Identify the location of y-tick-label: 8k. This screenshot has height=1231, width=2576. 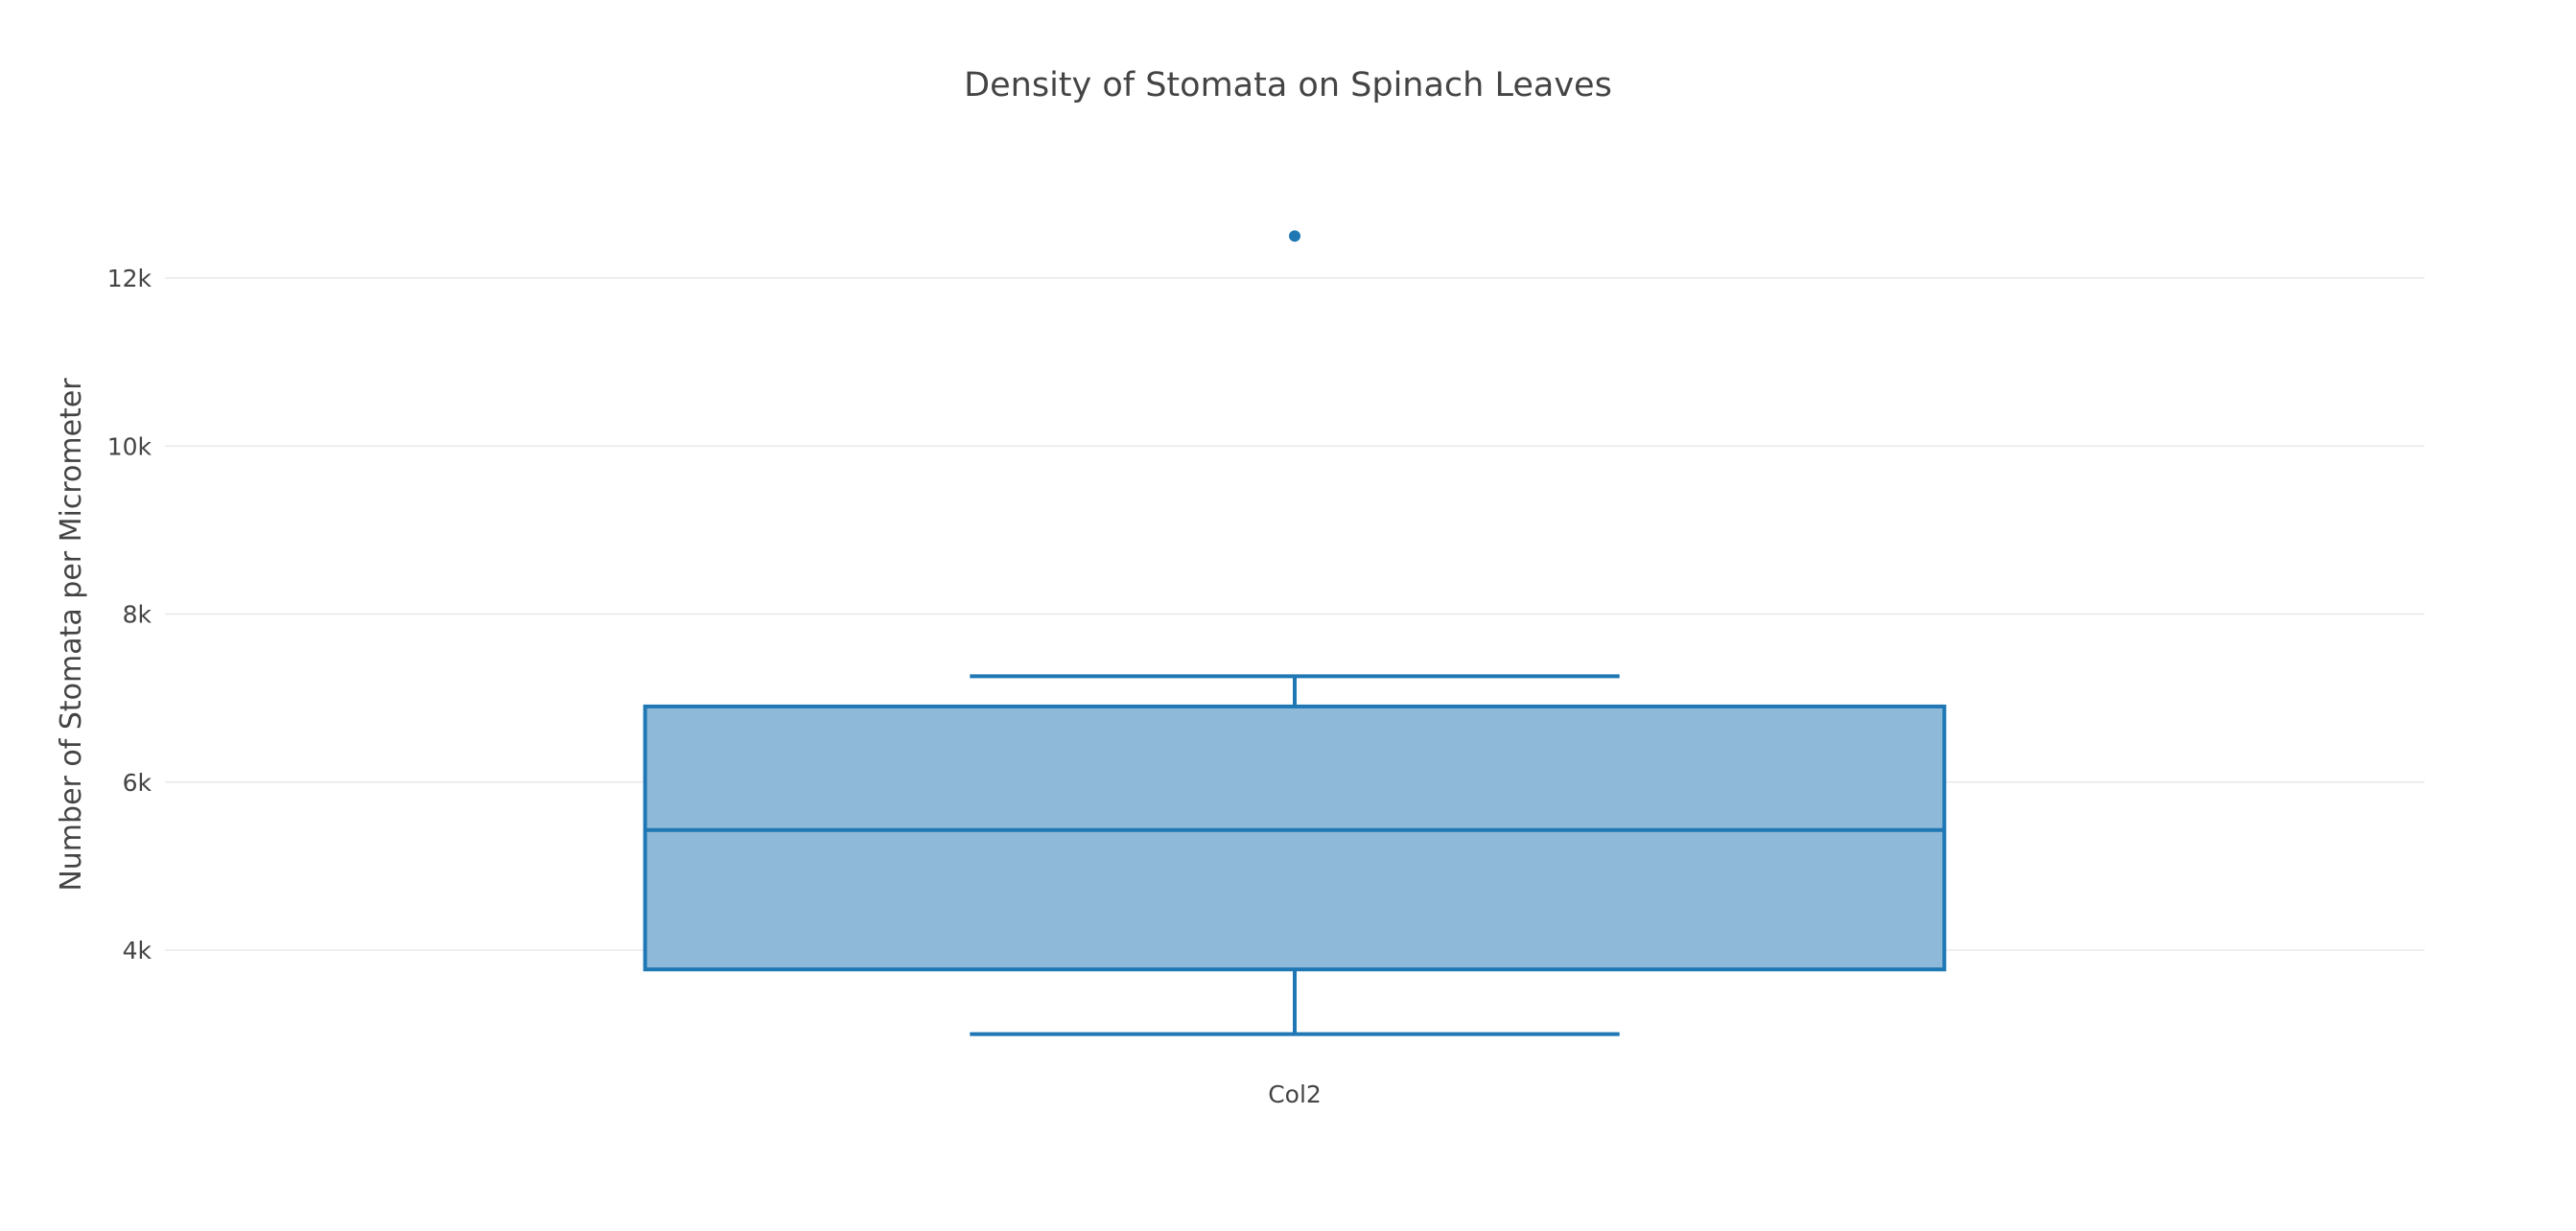
(137, 615).